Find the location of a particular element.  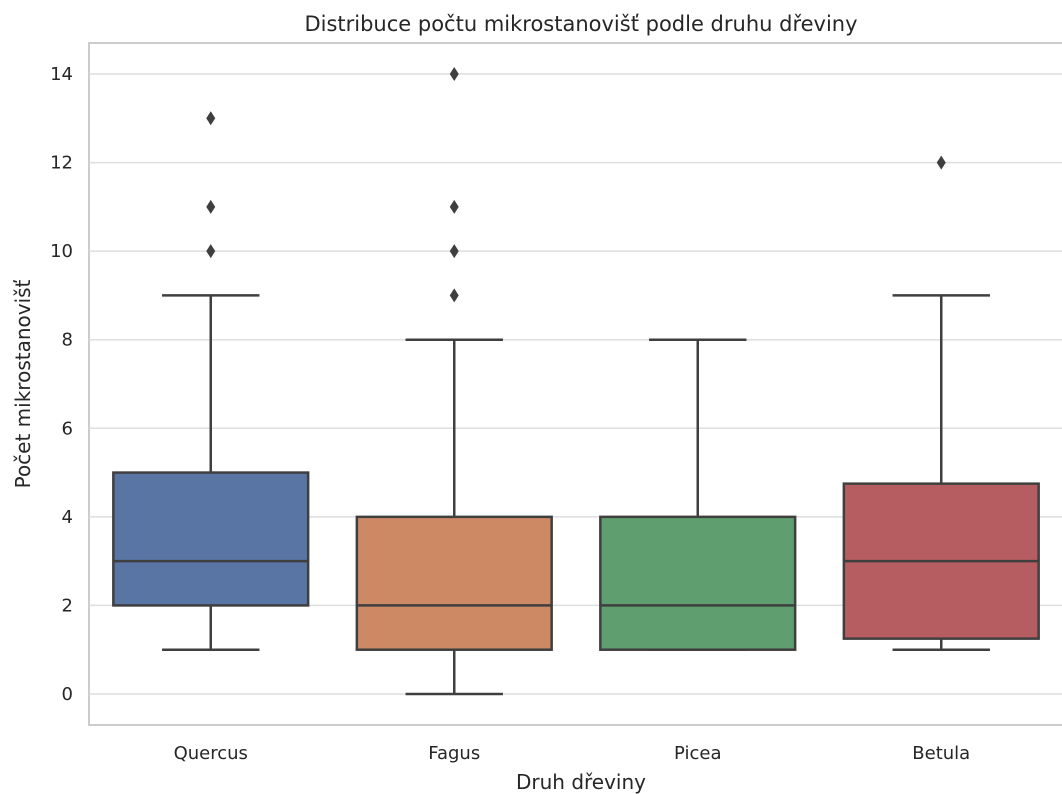

y-axis-label: Počet mikrostanovišť is located at coordinates (23, 383).